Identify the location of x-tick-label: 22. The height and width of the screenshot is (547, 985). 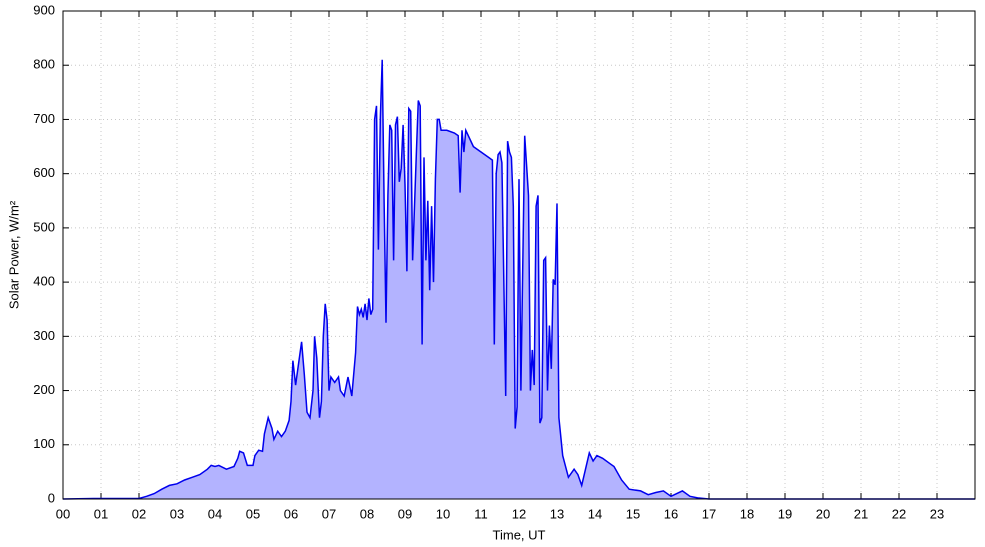
(899, 513).